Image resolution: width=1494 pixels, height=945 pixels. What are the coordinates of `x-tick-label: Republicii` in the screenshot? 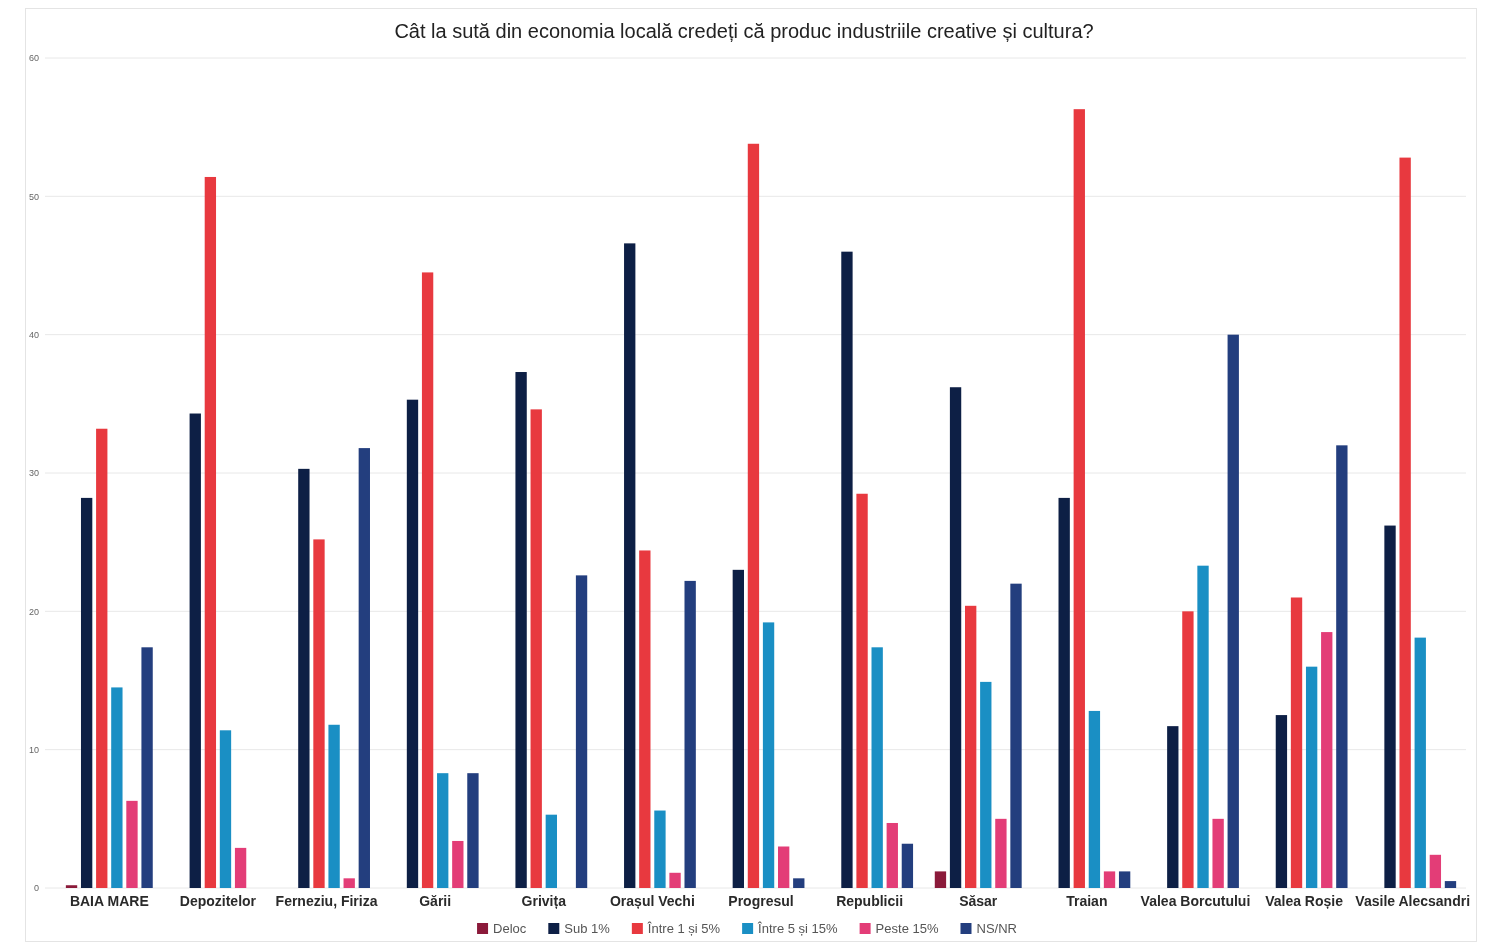 It's located at (870, 900).